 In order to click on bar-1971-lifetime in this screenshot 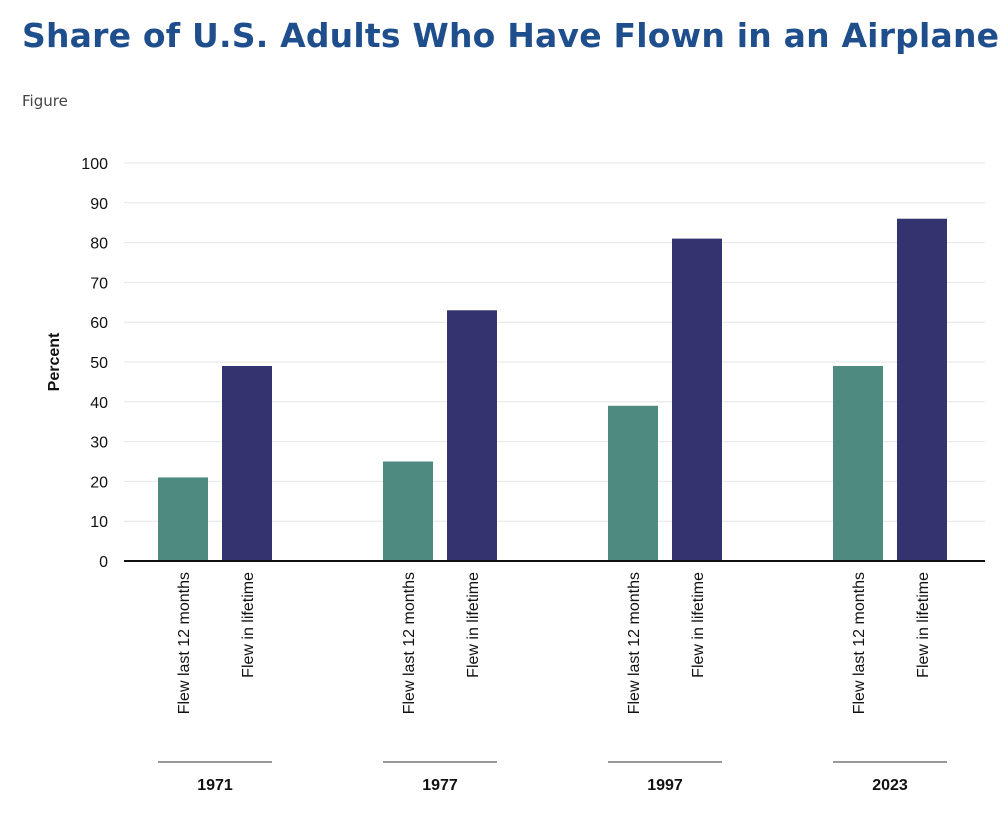, I will do `click(247, 463)`.